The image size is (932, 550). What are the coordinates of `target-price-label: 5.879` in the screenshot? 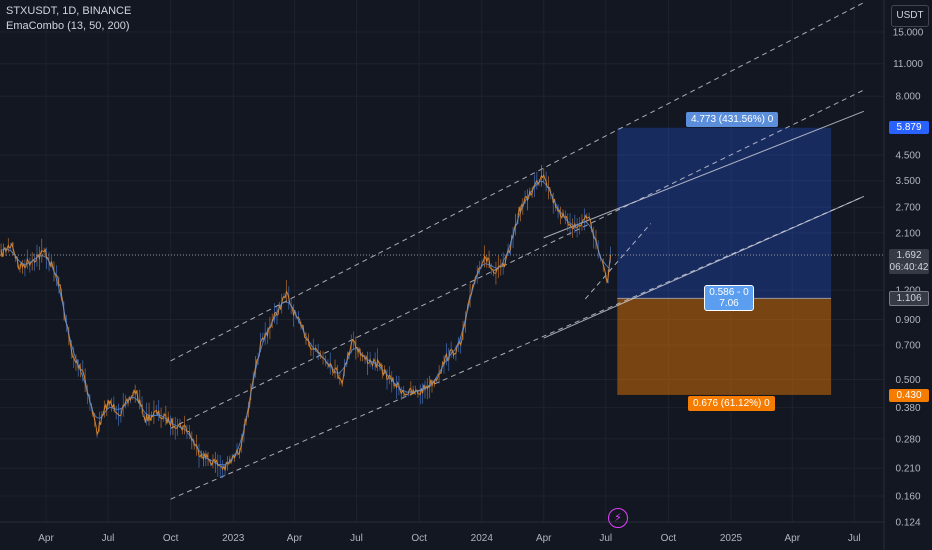 It's located at (909, 127).